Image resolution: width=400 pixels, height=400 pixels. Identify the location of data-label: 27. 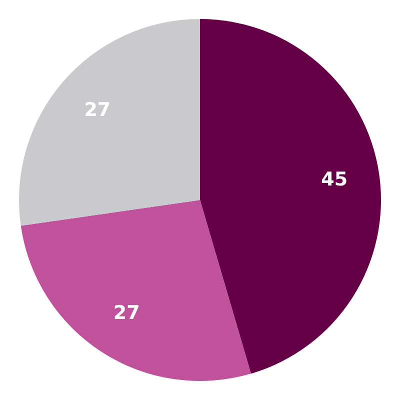
(126, 313).